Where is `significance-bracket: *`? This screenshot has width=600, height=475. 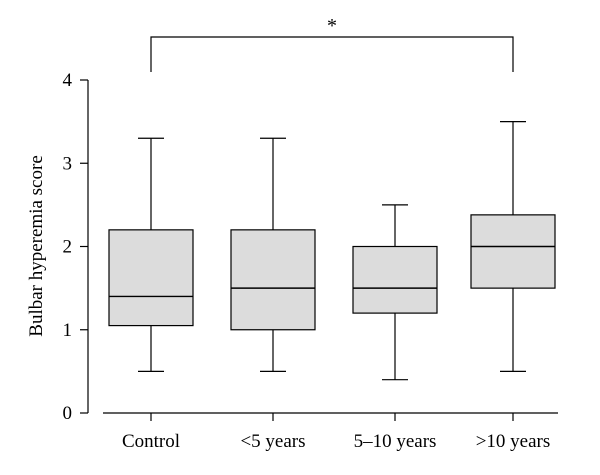
significance-bracket: * is located at coordinates (332, 43).